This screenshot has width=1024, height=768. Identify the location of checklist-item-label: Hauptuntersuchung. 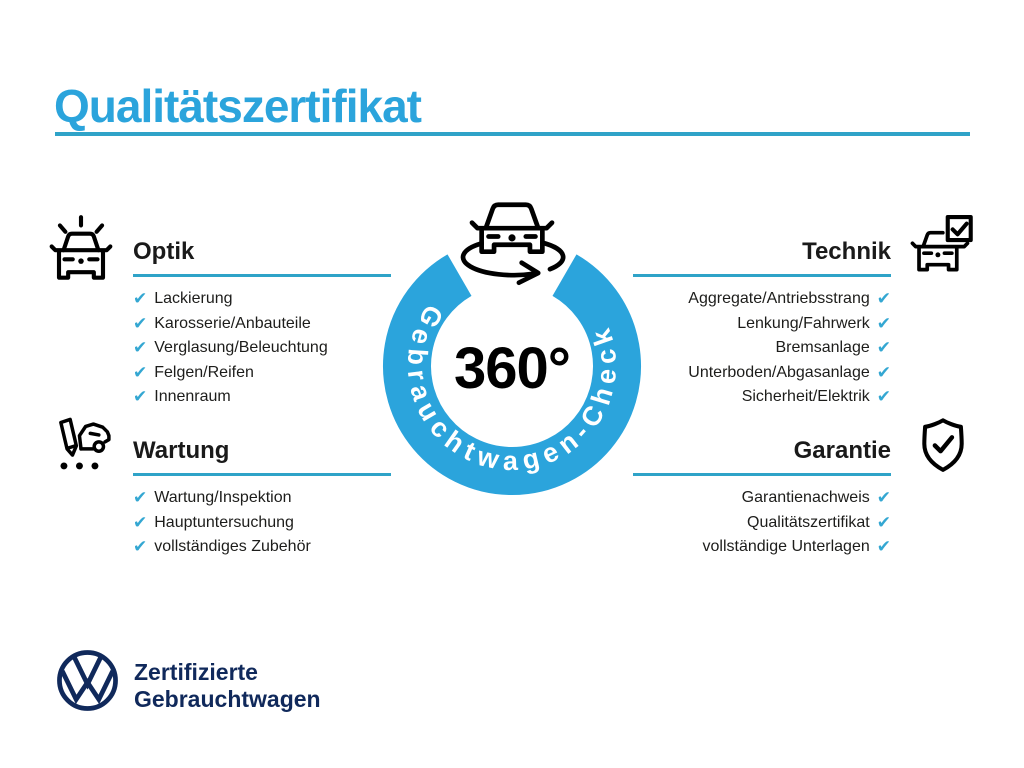
(224, 522).